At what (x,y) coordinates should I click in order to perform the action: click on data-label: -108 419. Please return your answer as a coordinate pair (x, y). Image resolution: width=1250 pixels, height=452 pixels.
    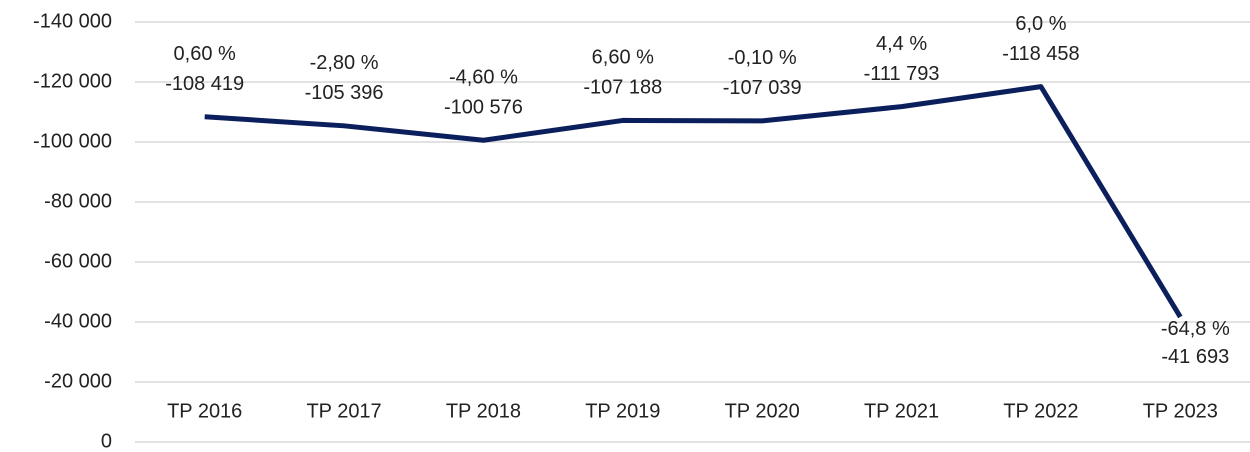
    Looking at the image, I should click on (204, 84).